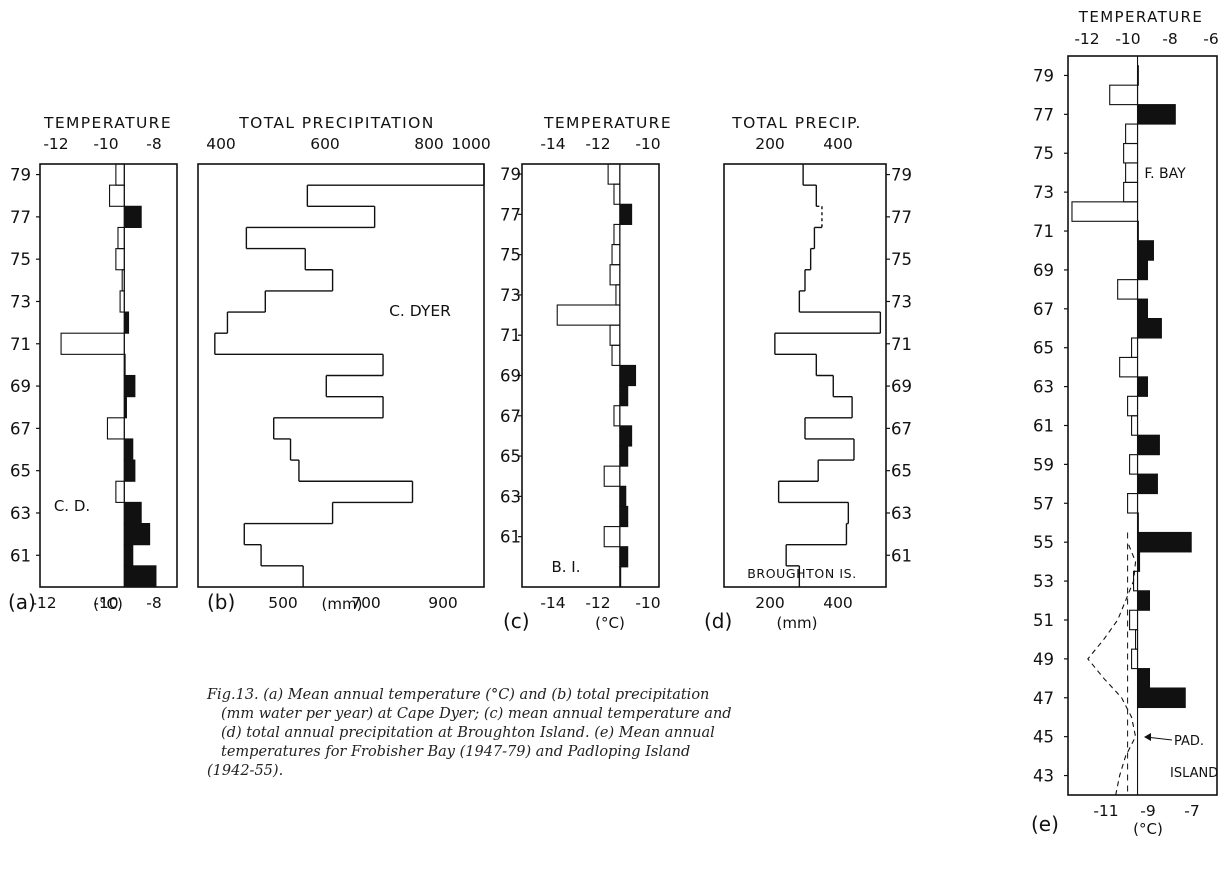  Describe the element at coordinates (341, 375) in the screenshot. I see `plot-frame` at that location.